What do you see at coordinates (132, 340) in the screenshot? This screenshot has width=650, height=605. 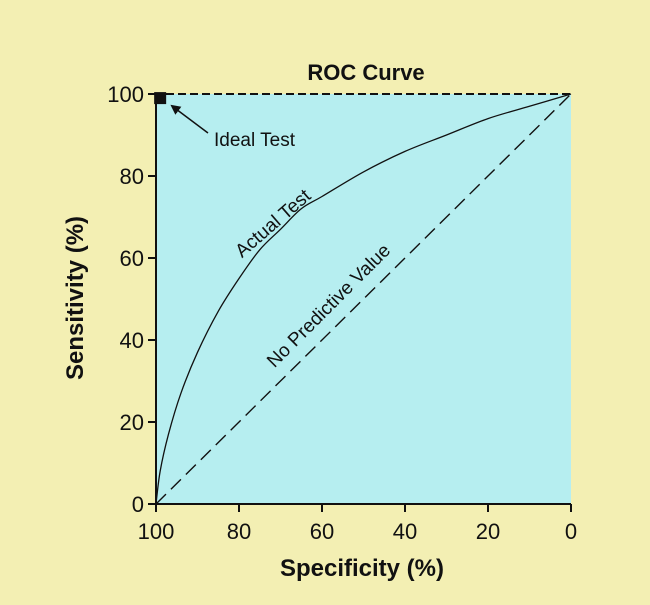 I see `y-tick-label: 40` at bounding box center [132, 340].